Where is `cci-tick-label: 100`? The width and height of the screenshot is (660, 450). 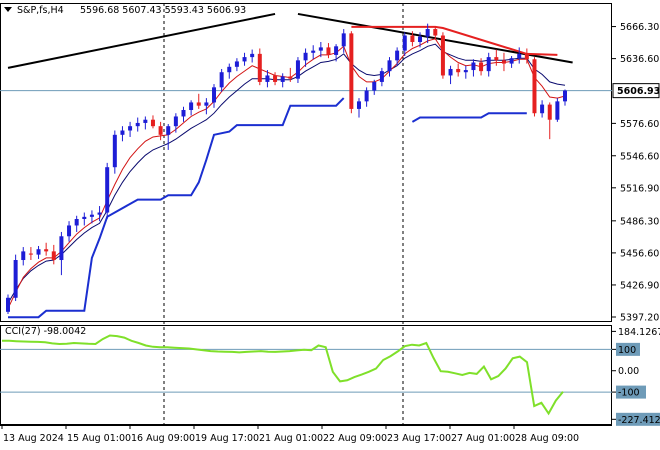 cci-tick-label: 100 is located at coordinates (627, 350).